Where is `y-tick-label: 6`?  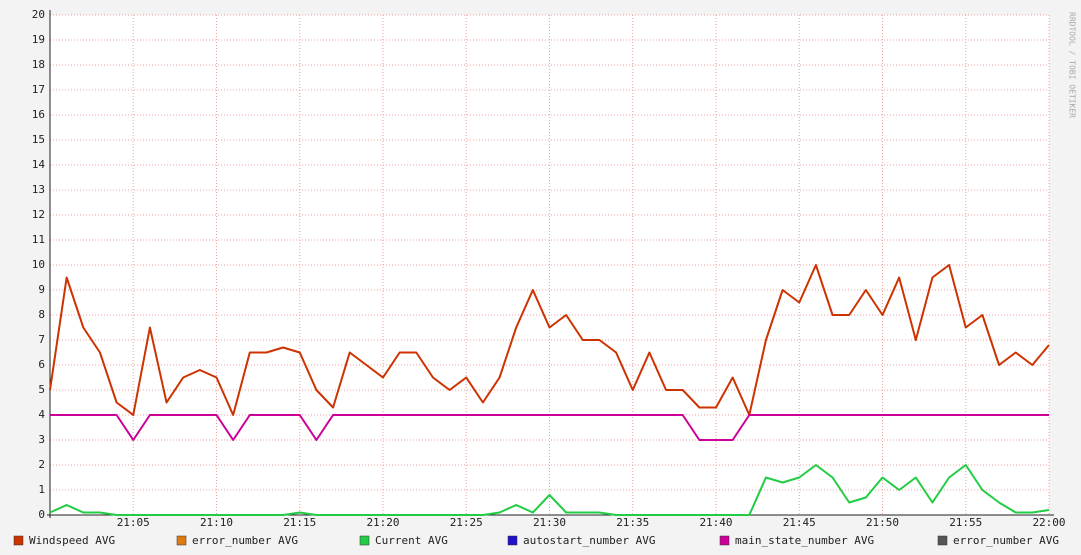
y-tick-label: 6 is located at coordinates (41, 364).